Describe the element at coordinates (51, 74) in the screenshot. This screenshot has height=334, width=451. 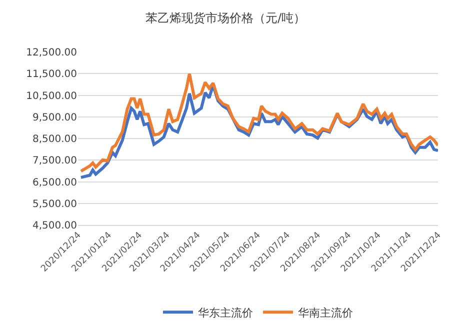
I see `y-tick-label: 11,500.00` at that location.